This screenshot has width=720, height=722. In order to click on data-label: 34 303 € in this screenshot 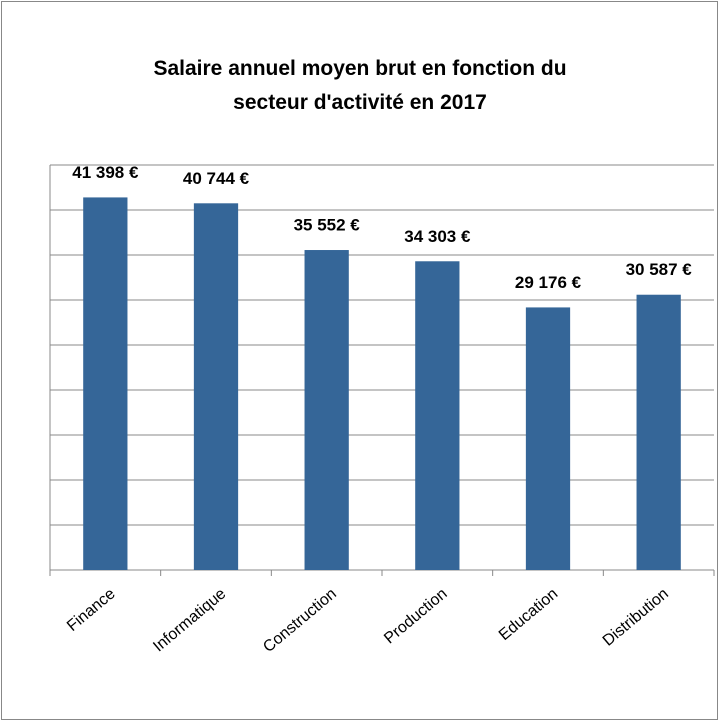, I will do `click(437, 236)`.